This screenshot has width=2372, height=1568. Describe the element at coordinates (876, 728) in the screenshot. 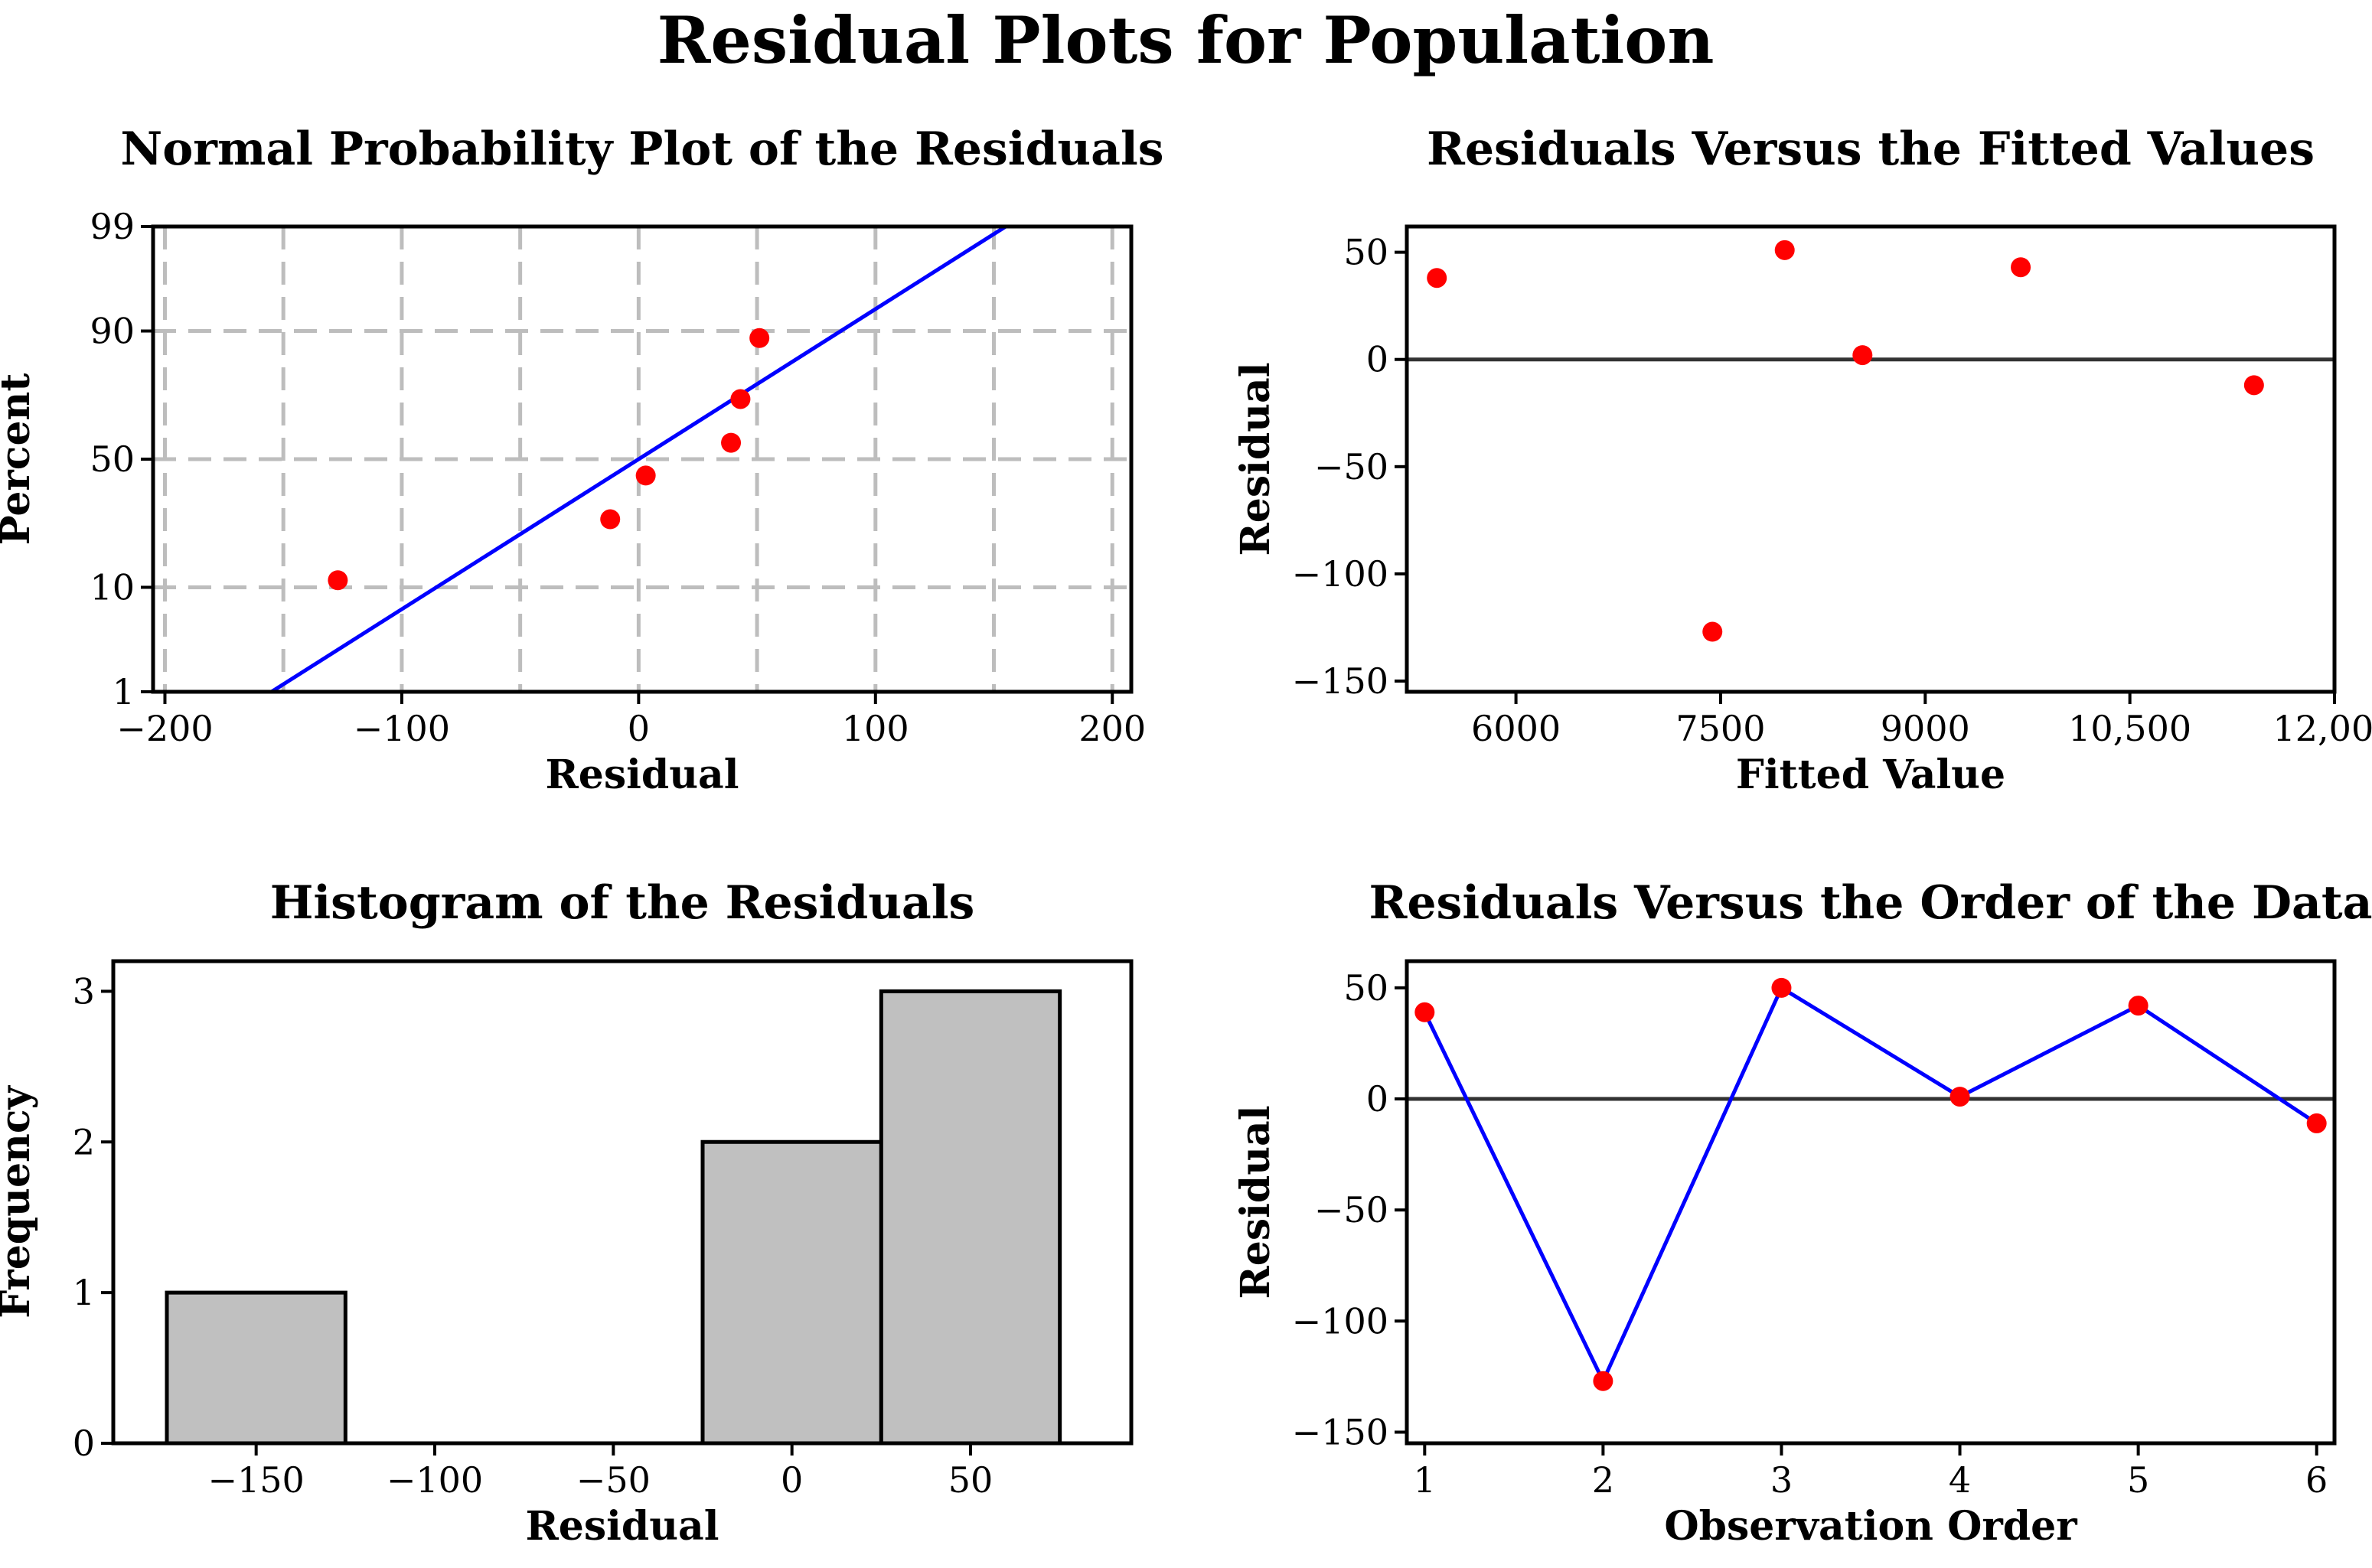

I see `x-tick-label: 100` at that location.